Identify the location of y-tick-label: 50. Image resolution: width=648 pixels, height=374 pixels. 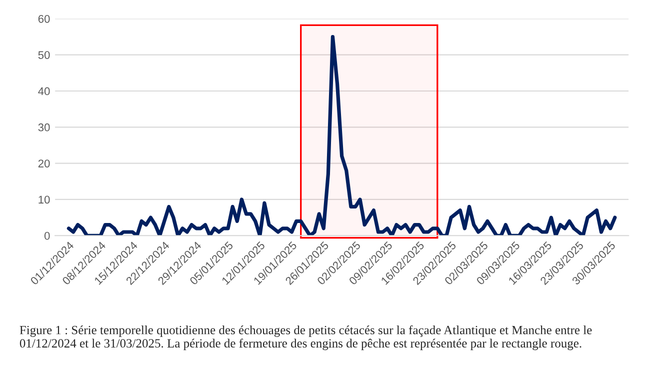
(44, 55).